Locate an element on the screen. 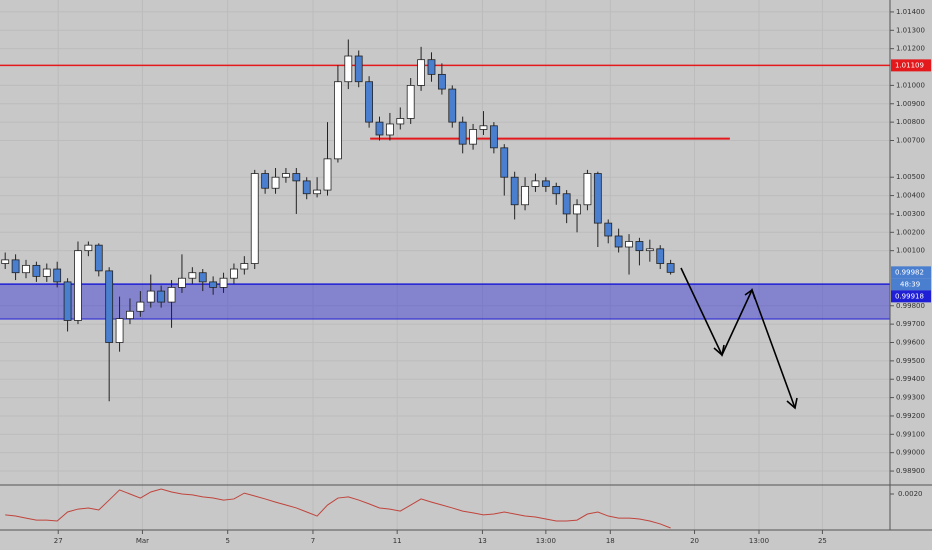 Image resolution: width=932 pixels, height=550 pixels. x-tick-label: Mar is located at coordinates (142, 541).